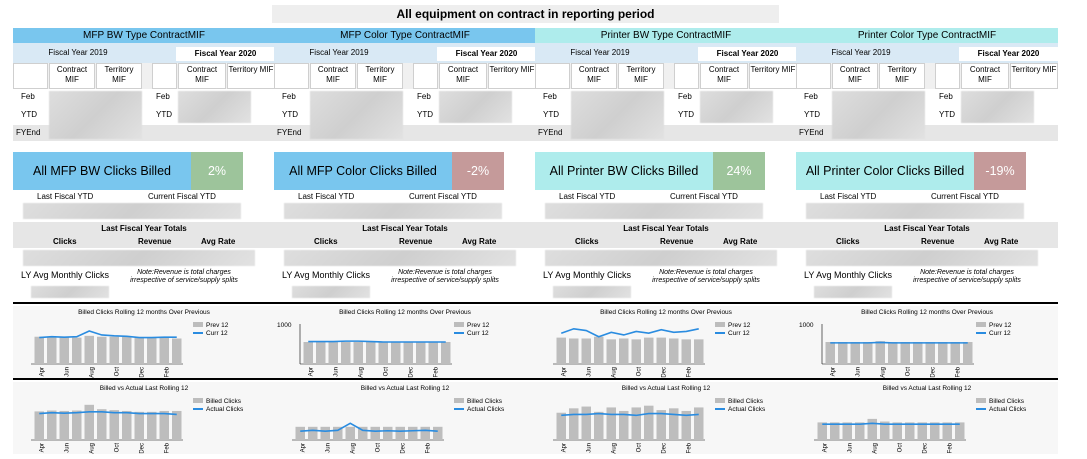  What do you see at coordinates (363, 171) in the screenshot?
I see `kpi-title: All MFP Color Clicks Billed` at bounding box center [363, 171].